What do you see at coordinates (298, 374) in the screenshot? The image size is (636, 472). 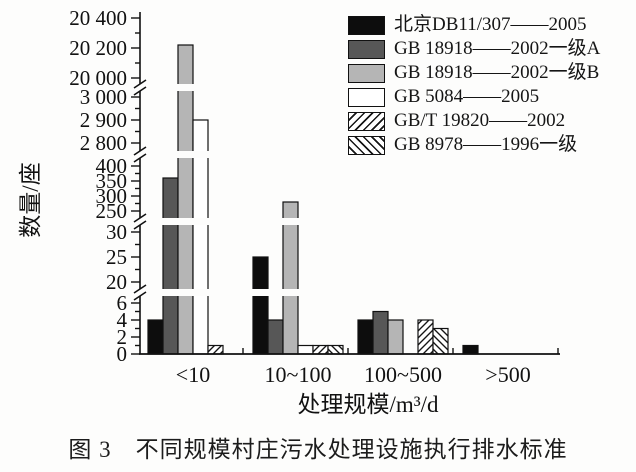 I see `x-category-label: 10~100` at bounding box center [298, 374].